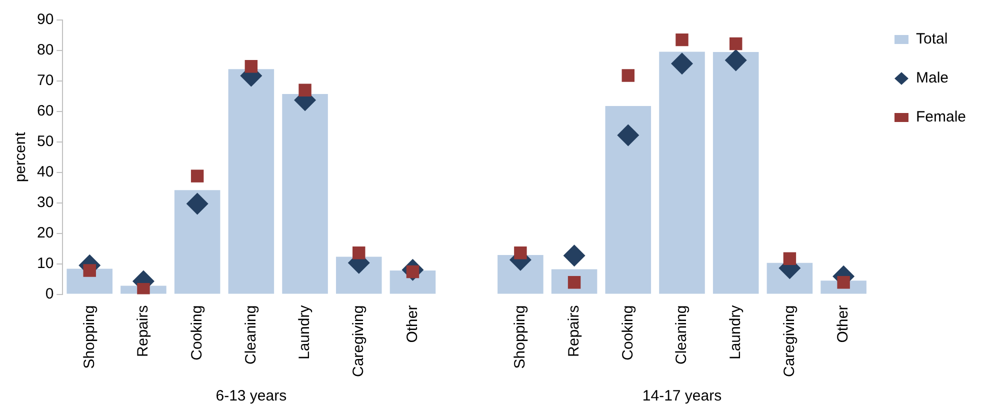 The image size is (989, 415). Describe the element at coordinates (49, 293) in the screenshot. I see `y-tick-label: 0` at that location.